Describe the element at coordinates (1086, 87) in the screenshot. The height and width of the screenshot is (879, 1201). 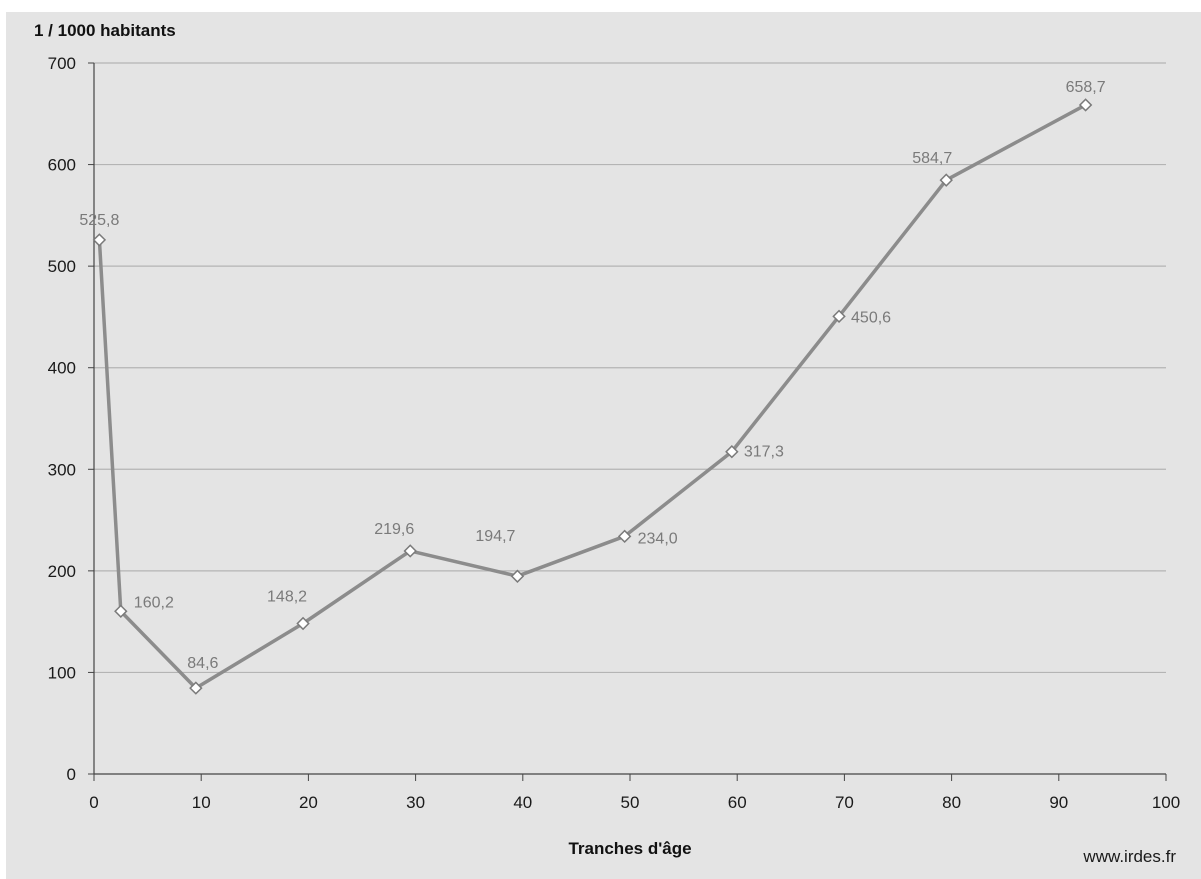
I see `data-label: 658,7` at that location.